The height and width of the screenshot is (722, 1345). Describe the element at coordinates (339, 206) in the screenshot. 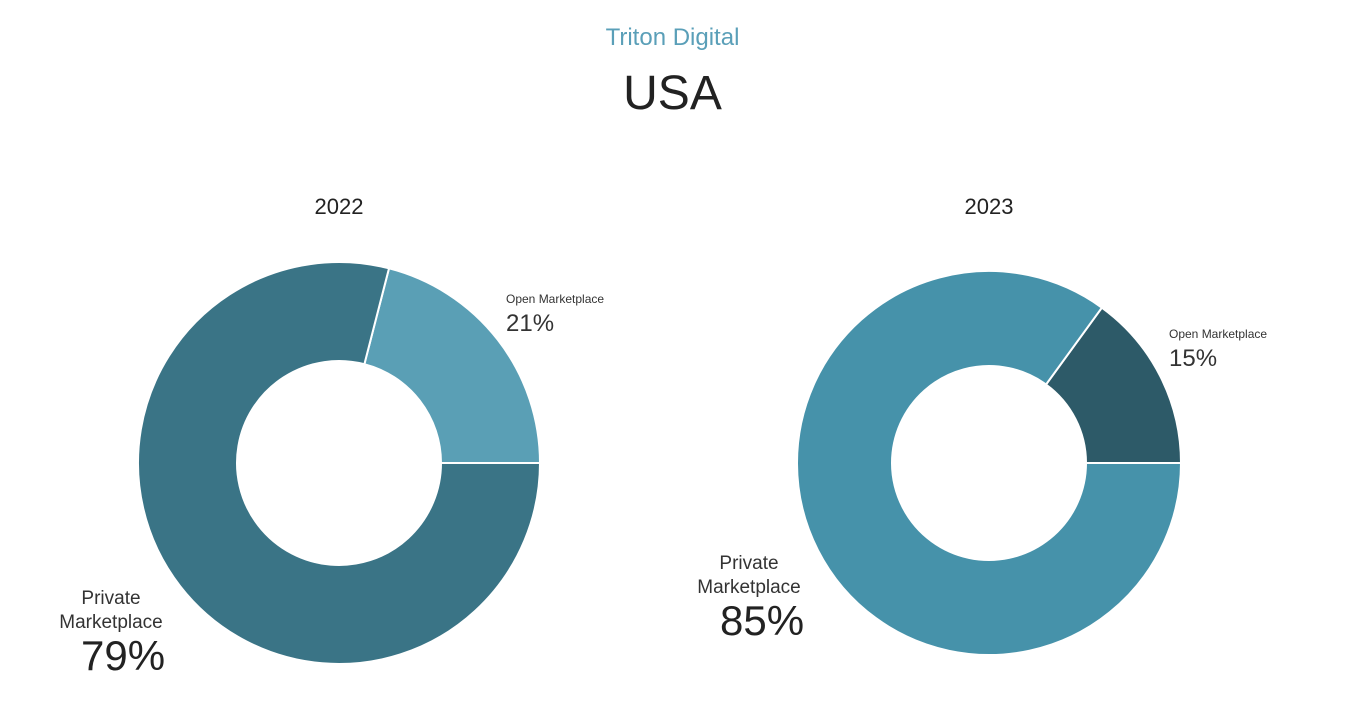

I see `chart-title-2022: 2022` at that location.